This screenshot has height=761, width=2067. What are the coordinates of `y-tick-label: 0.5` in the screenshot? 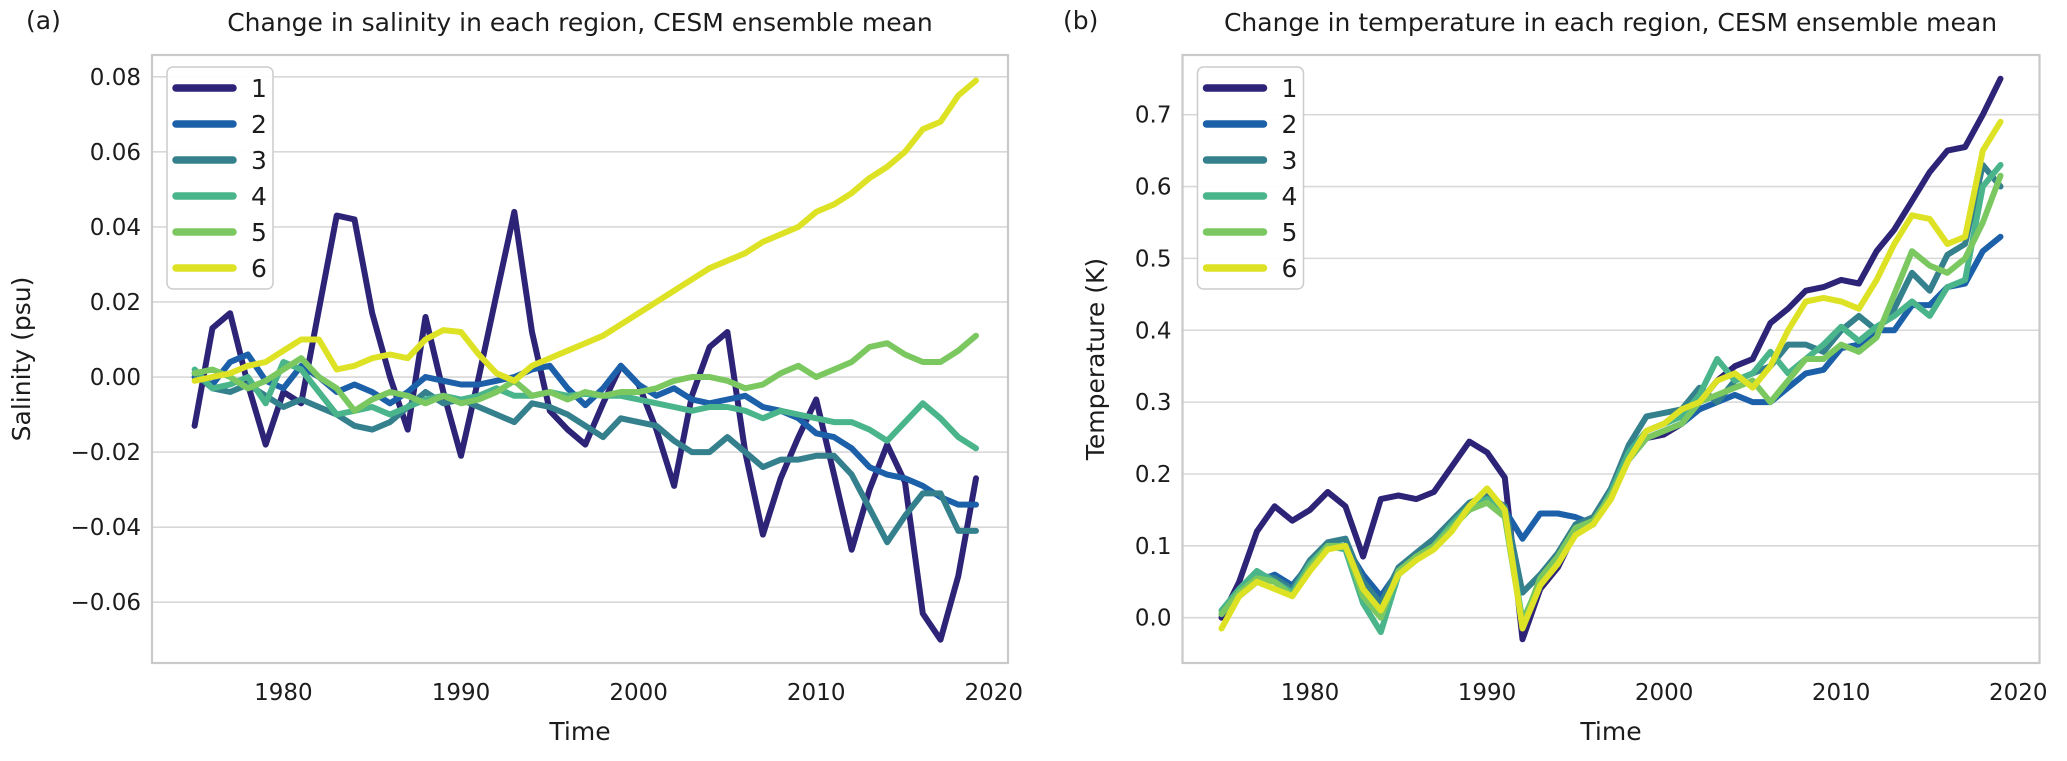 It's located at (1153, 259).